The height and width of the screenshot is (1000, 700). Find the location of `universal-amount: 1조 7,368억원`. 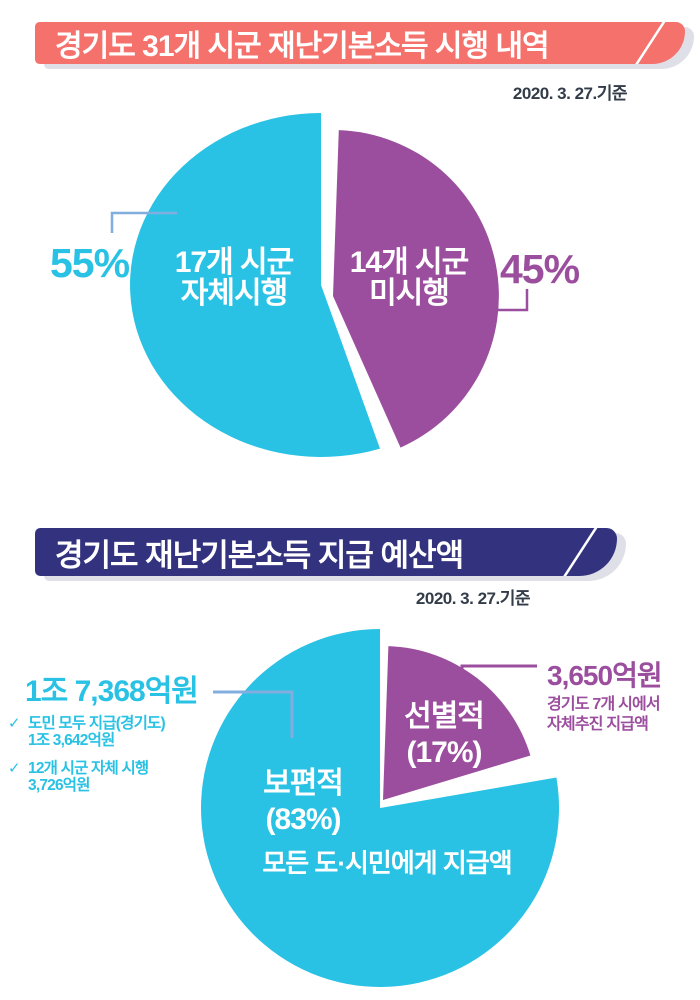

universal-amount: 1조 7,368억원 is located at coordinates (112, 691).